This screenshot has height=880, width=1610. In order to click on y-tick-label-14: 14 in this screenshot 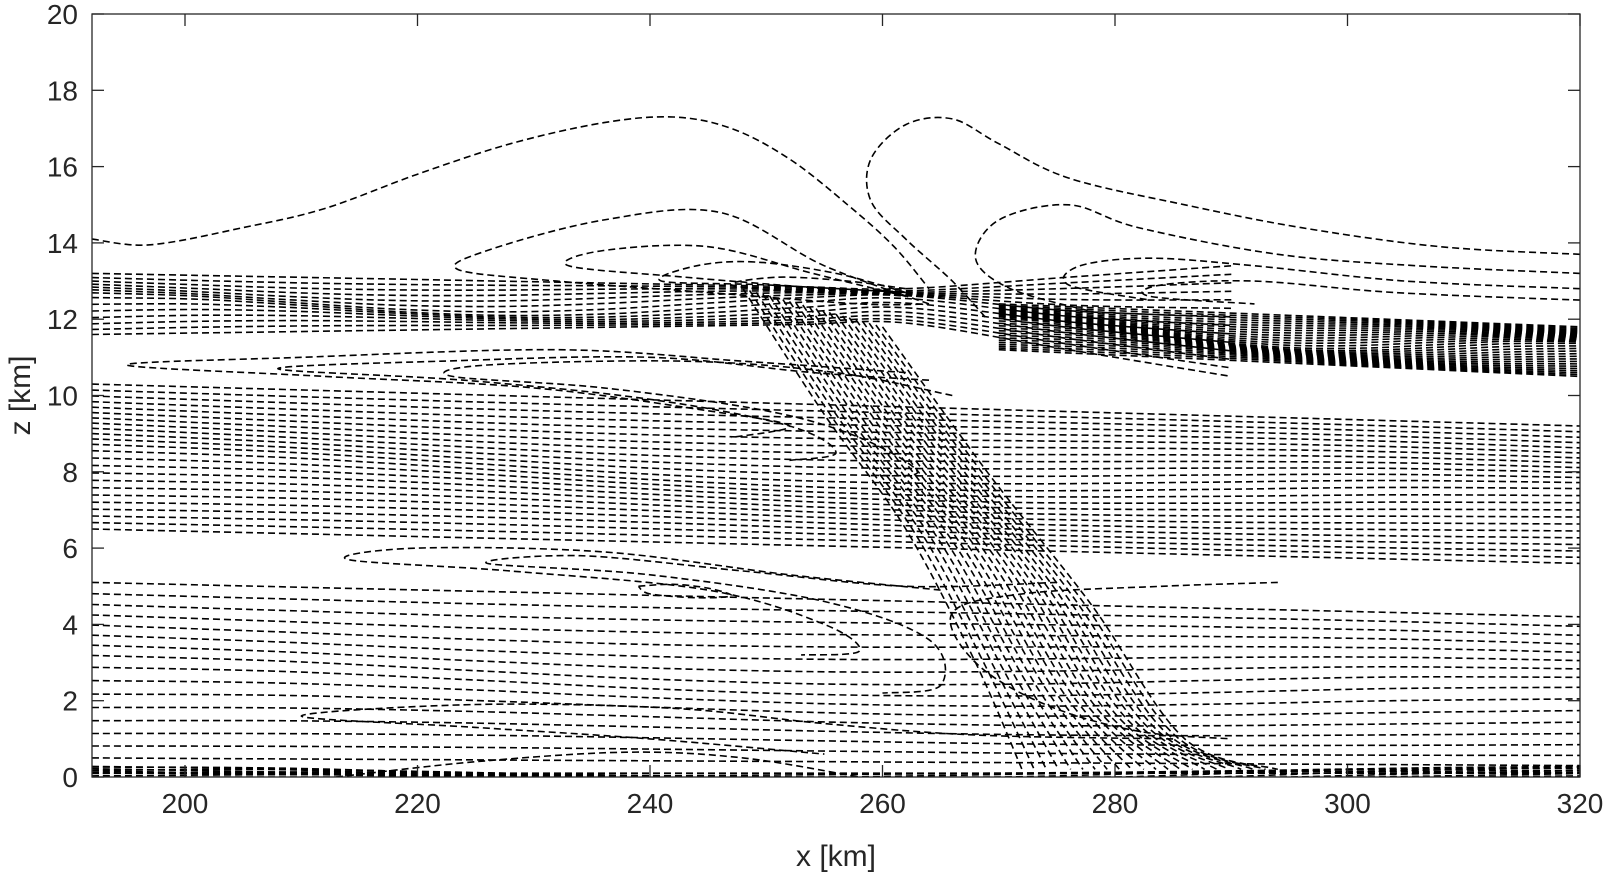, I will do `click(62, 243)`.